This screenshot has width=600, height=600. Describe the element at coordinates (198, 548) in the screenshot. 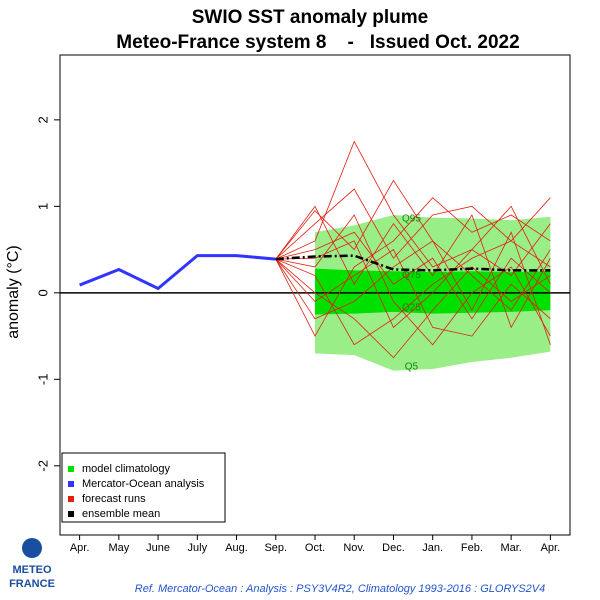

I see `x-tick-label: July` at that location.